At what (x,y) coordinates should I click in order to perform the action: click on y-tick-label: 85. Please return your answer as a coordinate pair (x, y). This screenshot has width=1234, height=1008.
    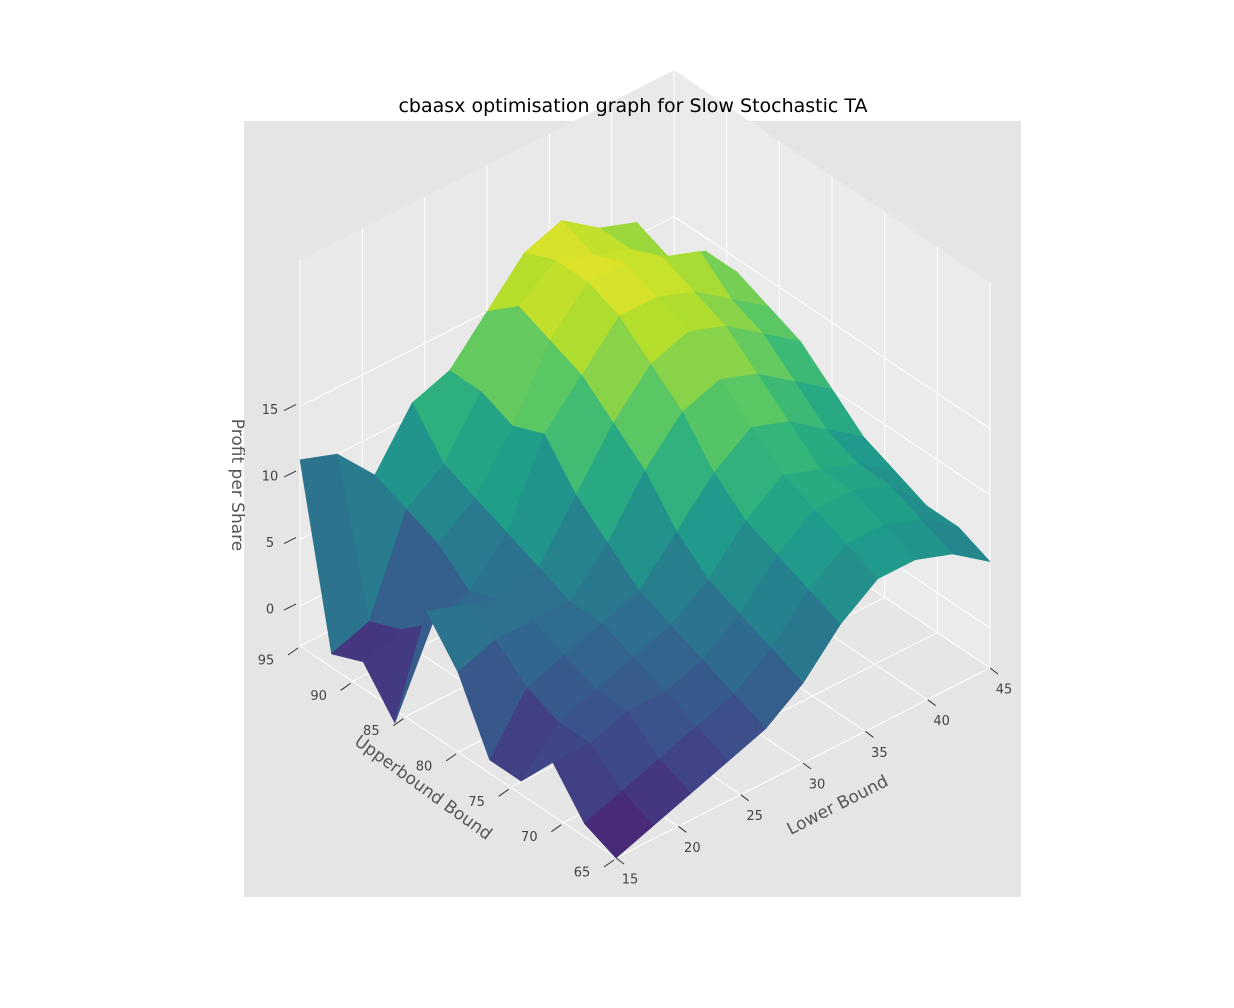
    Looking at the image, I should click on (371, 731).